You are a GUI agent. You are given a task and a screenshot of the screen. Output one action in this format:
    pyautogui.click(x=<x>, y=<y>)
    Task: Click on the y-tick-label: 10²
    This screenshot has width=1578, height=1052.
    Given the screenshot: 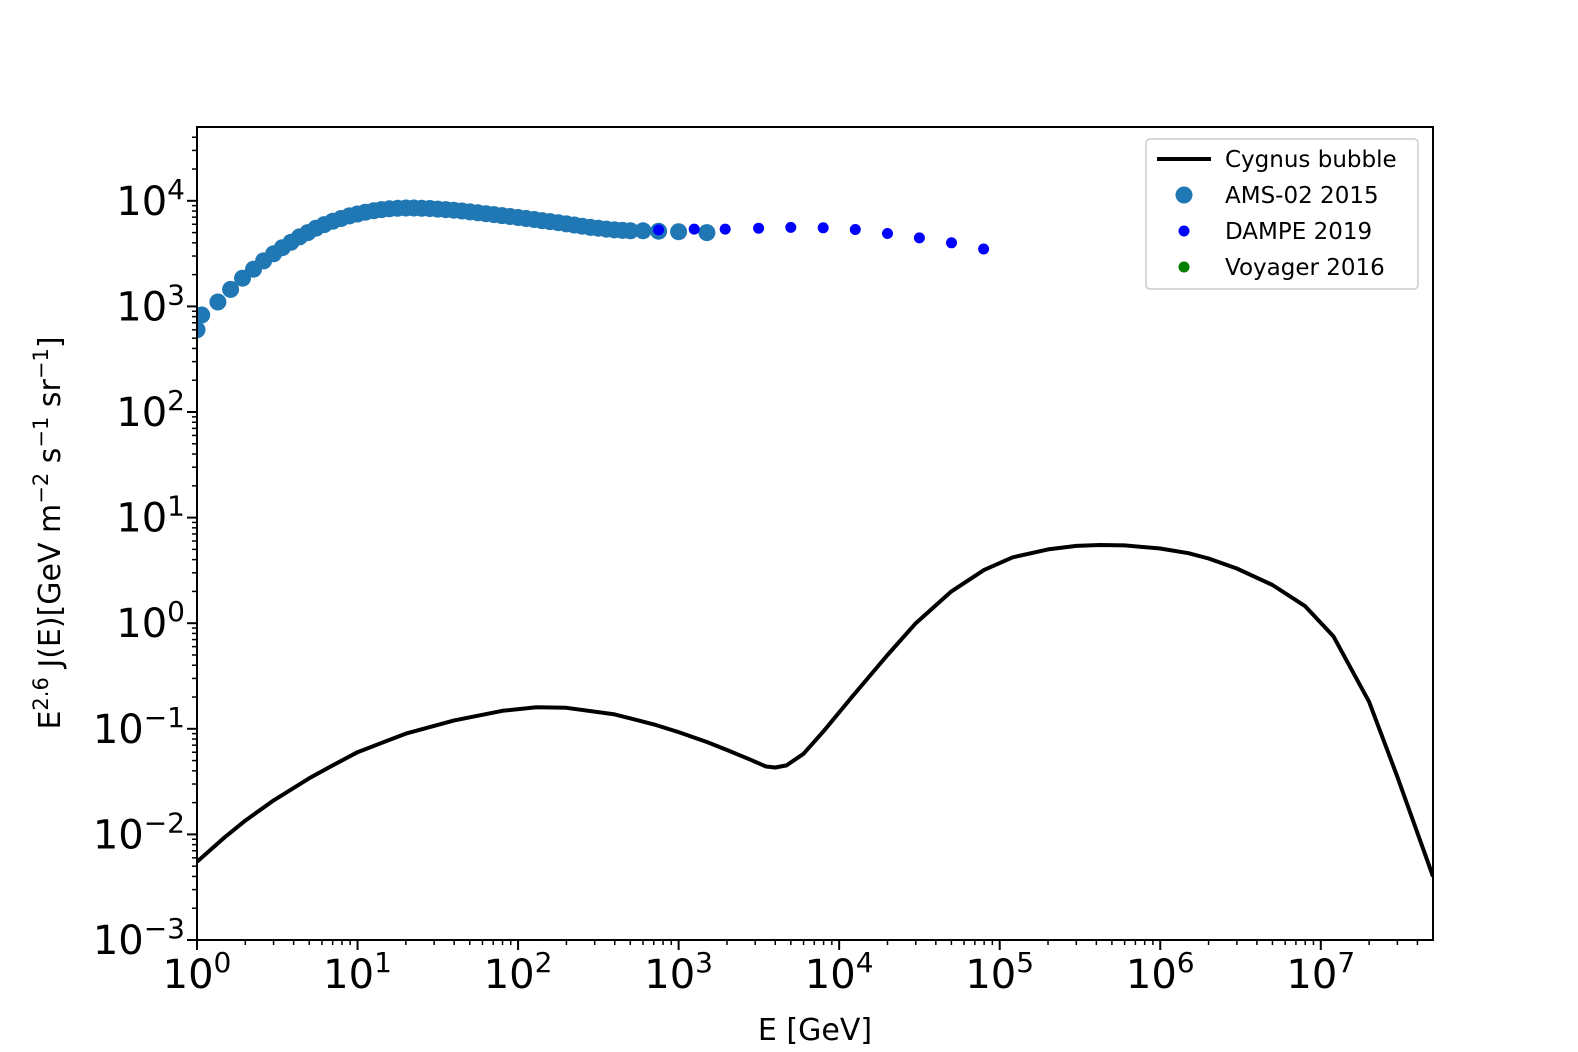 What is the action you would take?
    pyautogui.click(x=150, y=410)
    